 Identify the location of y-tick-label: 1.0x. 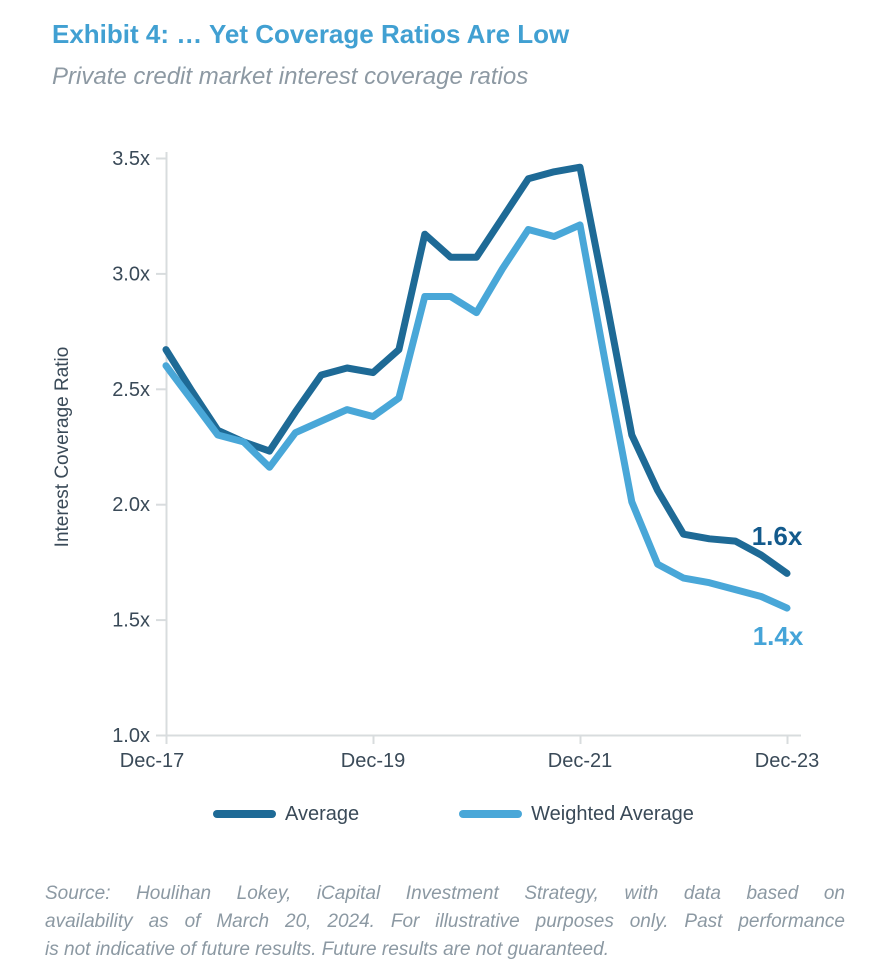
(131, 736).